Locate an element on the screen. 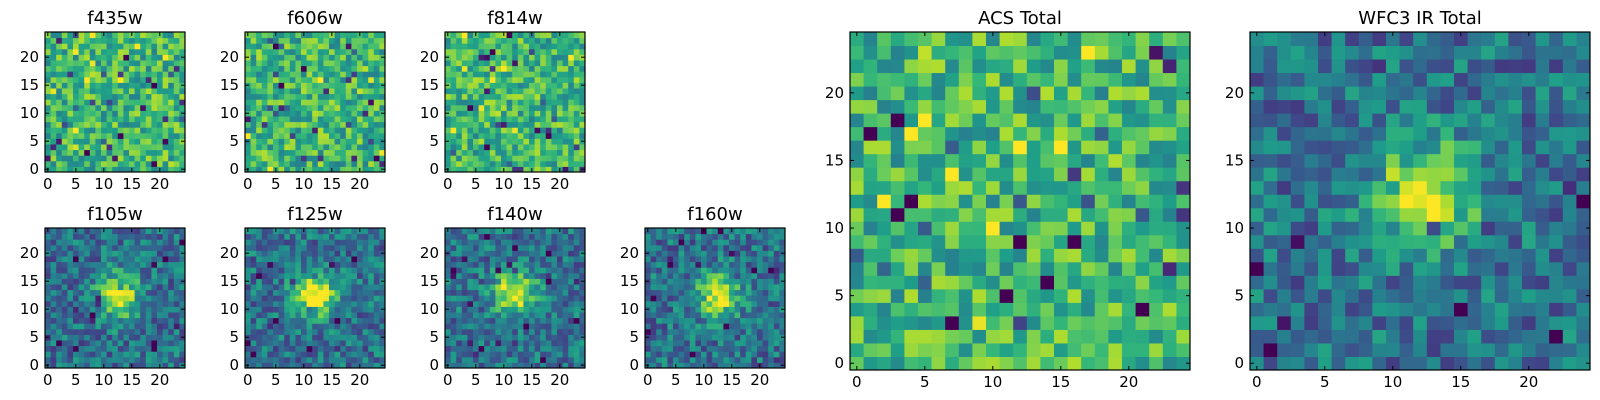 The height and width of the screenshot is (400, 1600). y-tick-label: 5 is located at coordinates (234, 337).